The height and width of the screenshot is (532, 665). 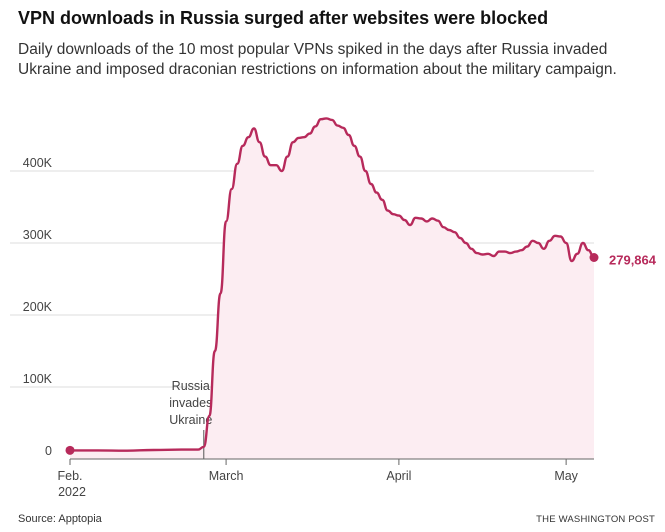 I want to click on y-tick-label: 100K, so click(x=38, y=379).